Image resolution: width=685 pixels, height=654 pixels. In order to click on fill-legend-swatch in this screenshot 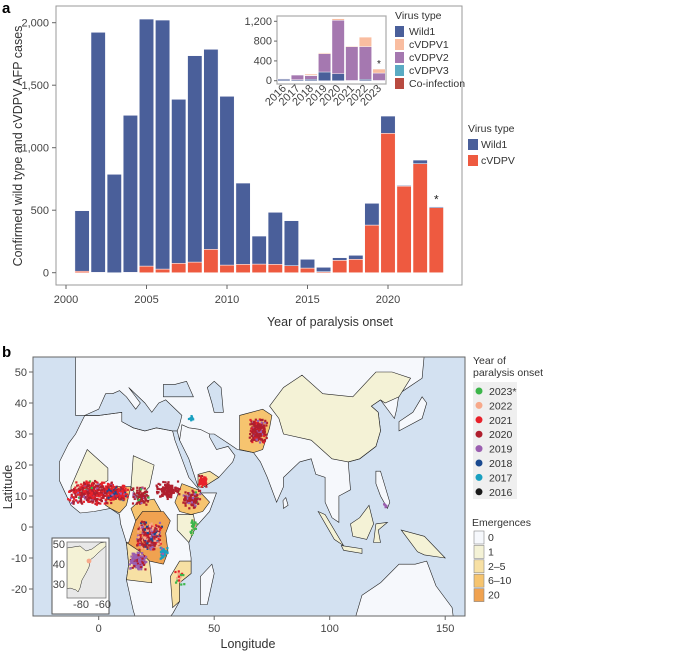, I will do `click(479, 580)`.